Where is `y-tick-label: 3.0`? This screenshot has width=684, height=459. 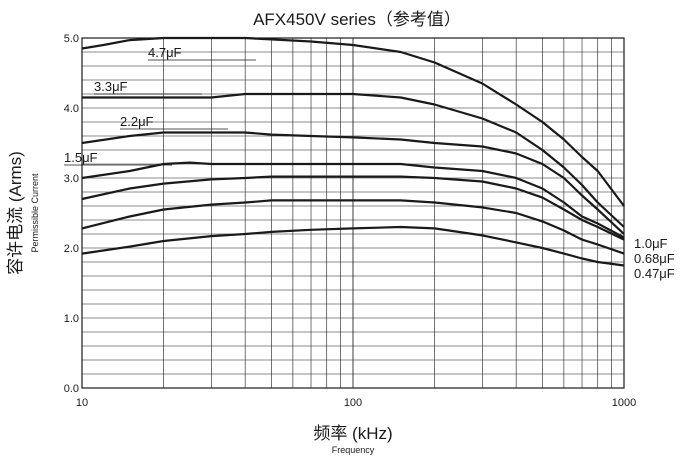 y-tick-label: 3.0 is located at coordinates (71, 179).